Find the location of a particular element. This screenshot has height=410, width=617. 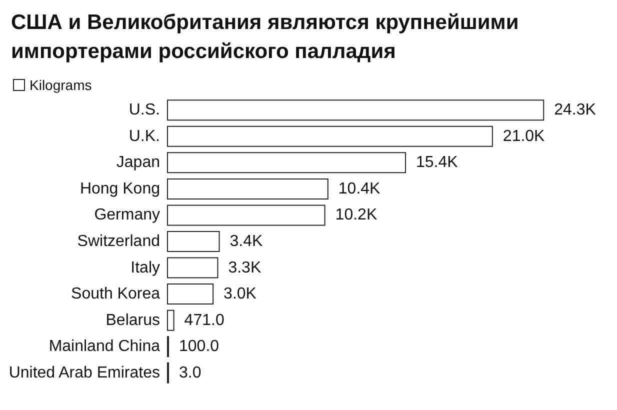

data-label: 21.0K is located at coordinates (524, 136).